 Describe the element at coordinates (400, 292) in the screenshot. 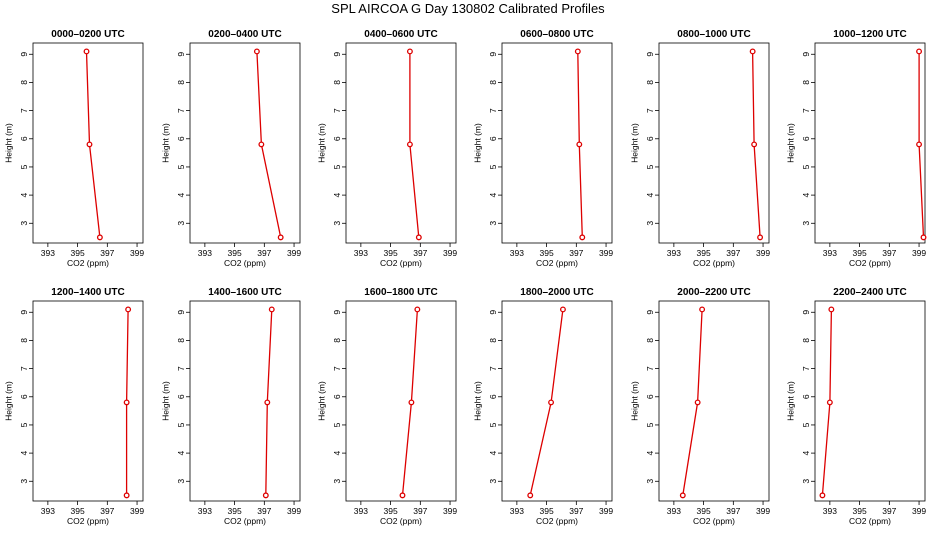

I see `panel-title: 1600–1800 UTC` at that location.